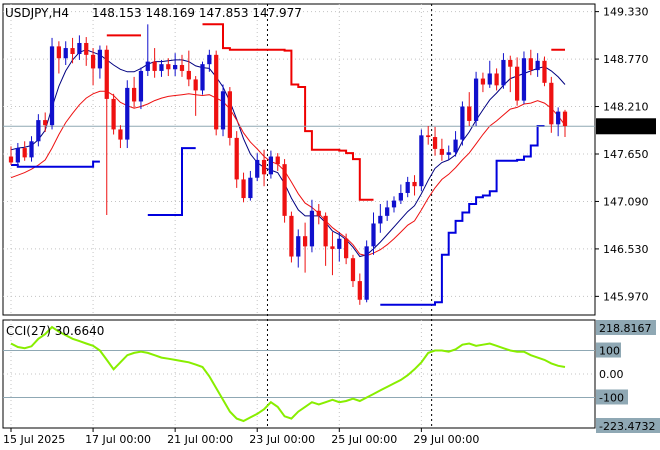 The height and width of the screenshot is (450, 660). Describe the element at coordinates (55, 331) in the screenshot. I see `cci-label: CCI(27) 30.6640` at that location.